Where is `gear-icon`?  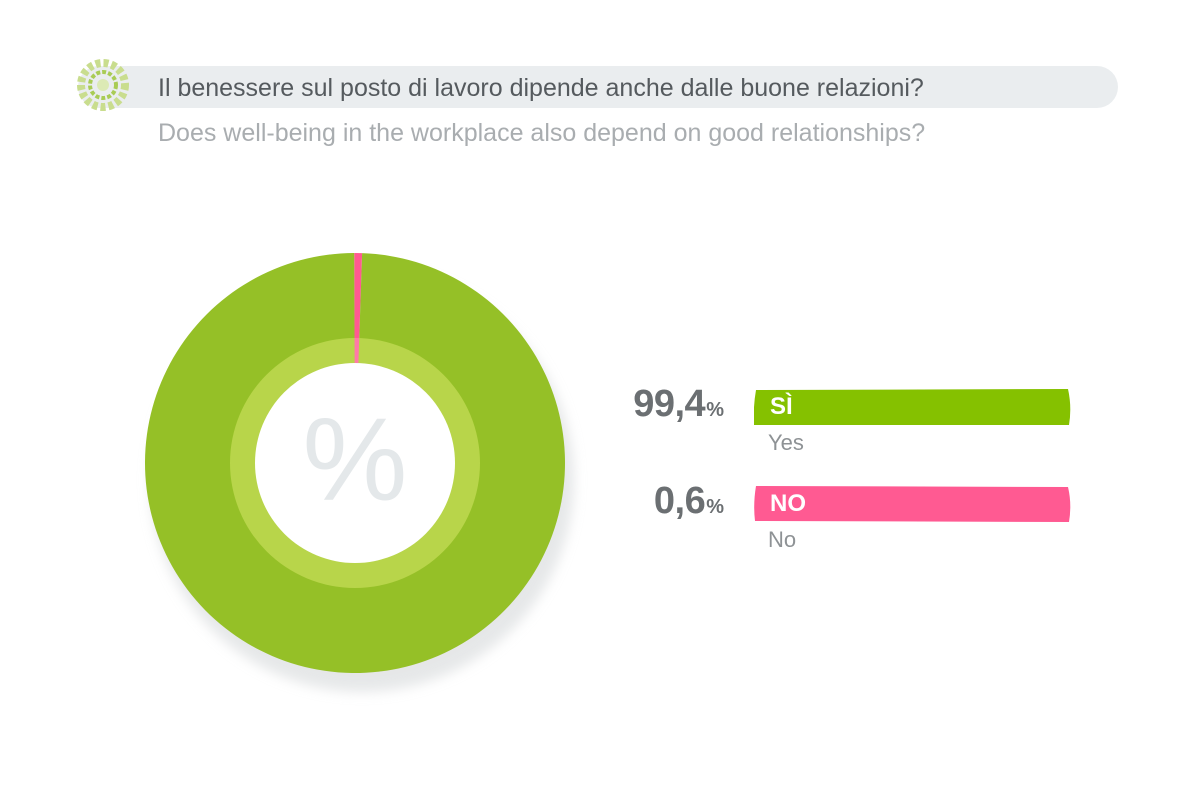 gear-icon is located at coordinates (103, 85).